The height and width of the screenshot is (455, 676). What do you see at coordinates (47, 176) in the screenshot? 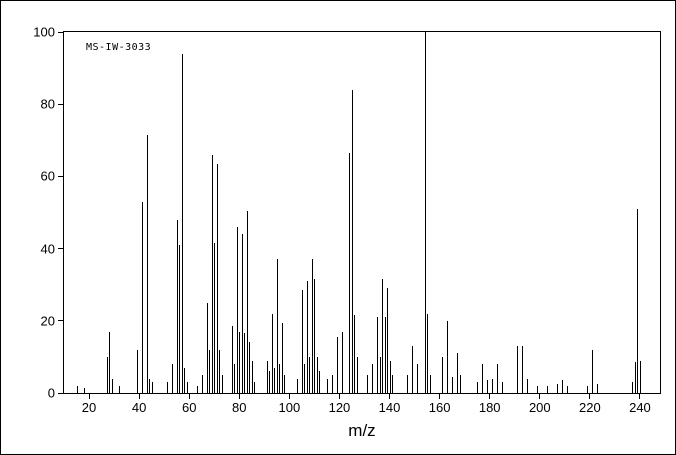
I see `y-tick-label: 60` at bounding box center [47, 176].